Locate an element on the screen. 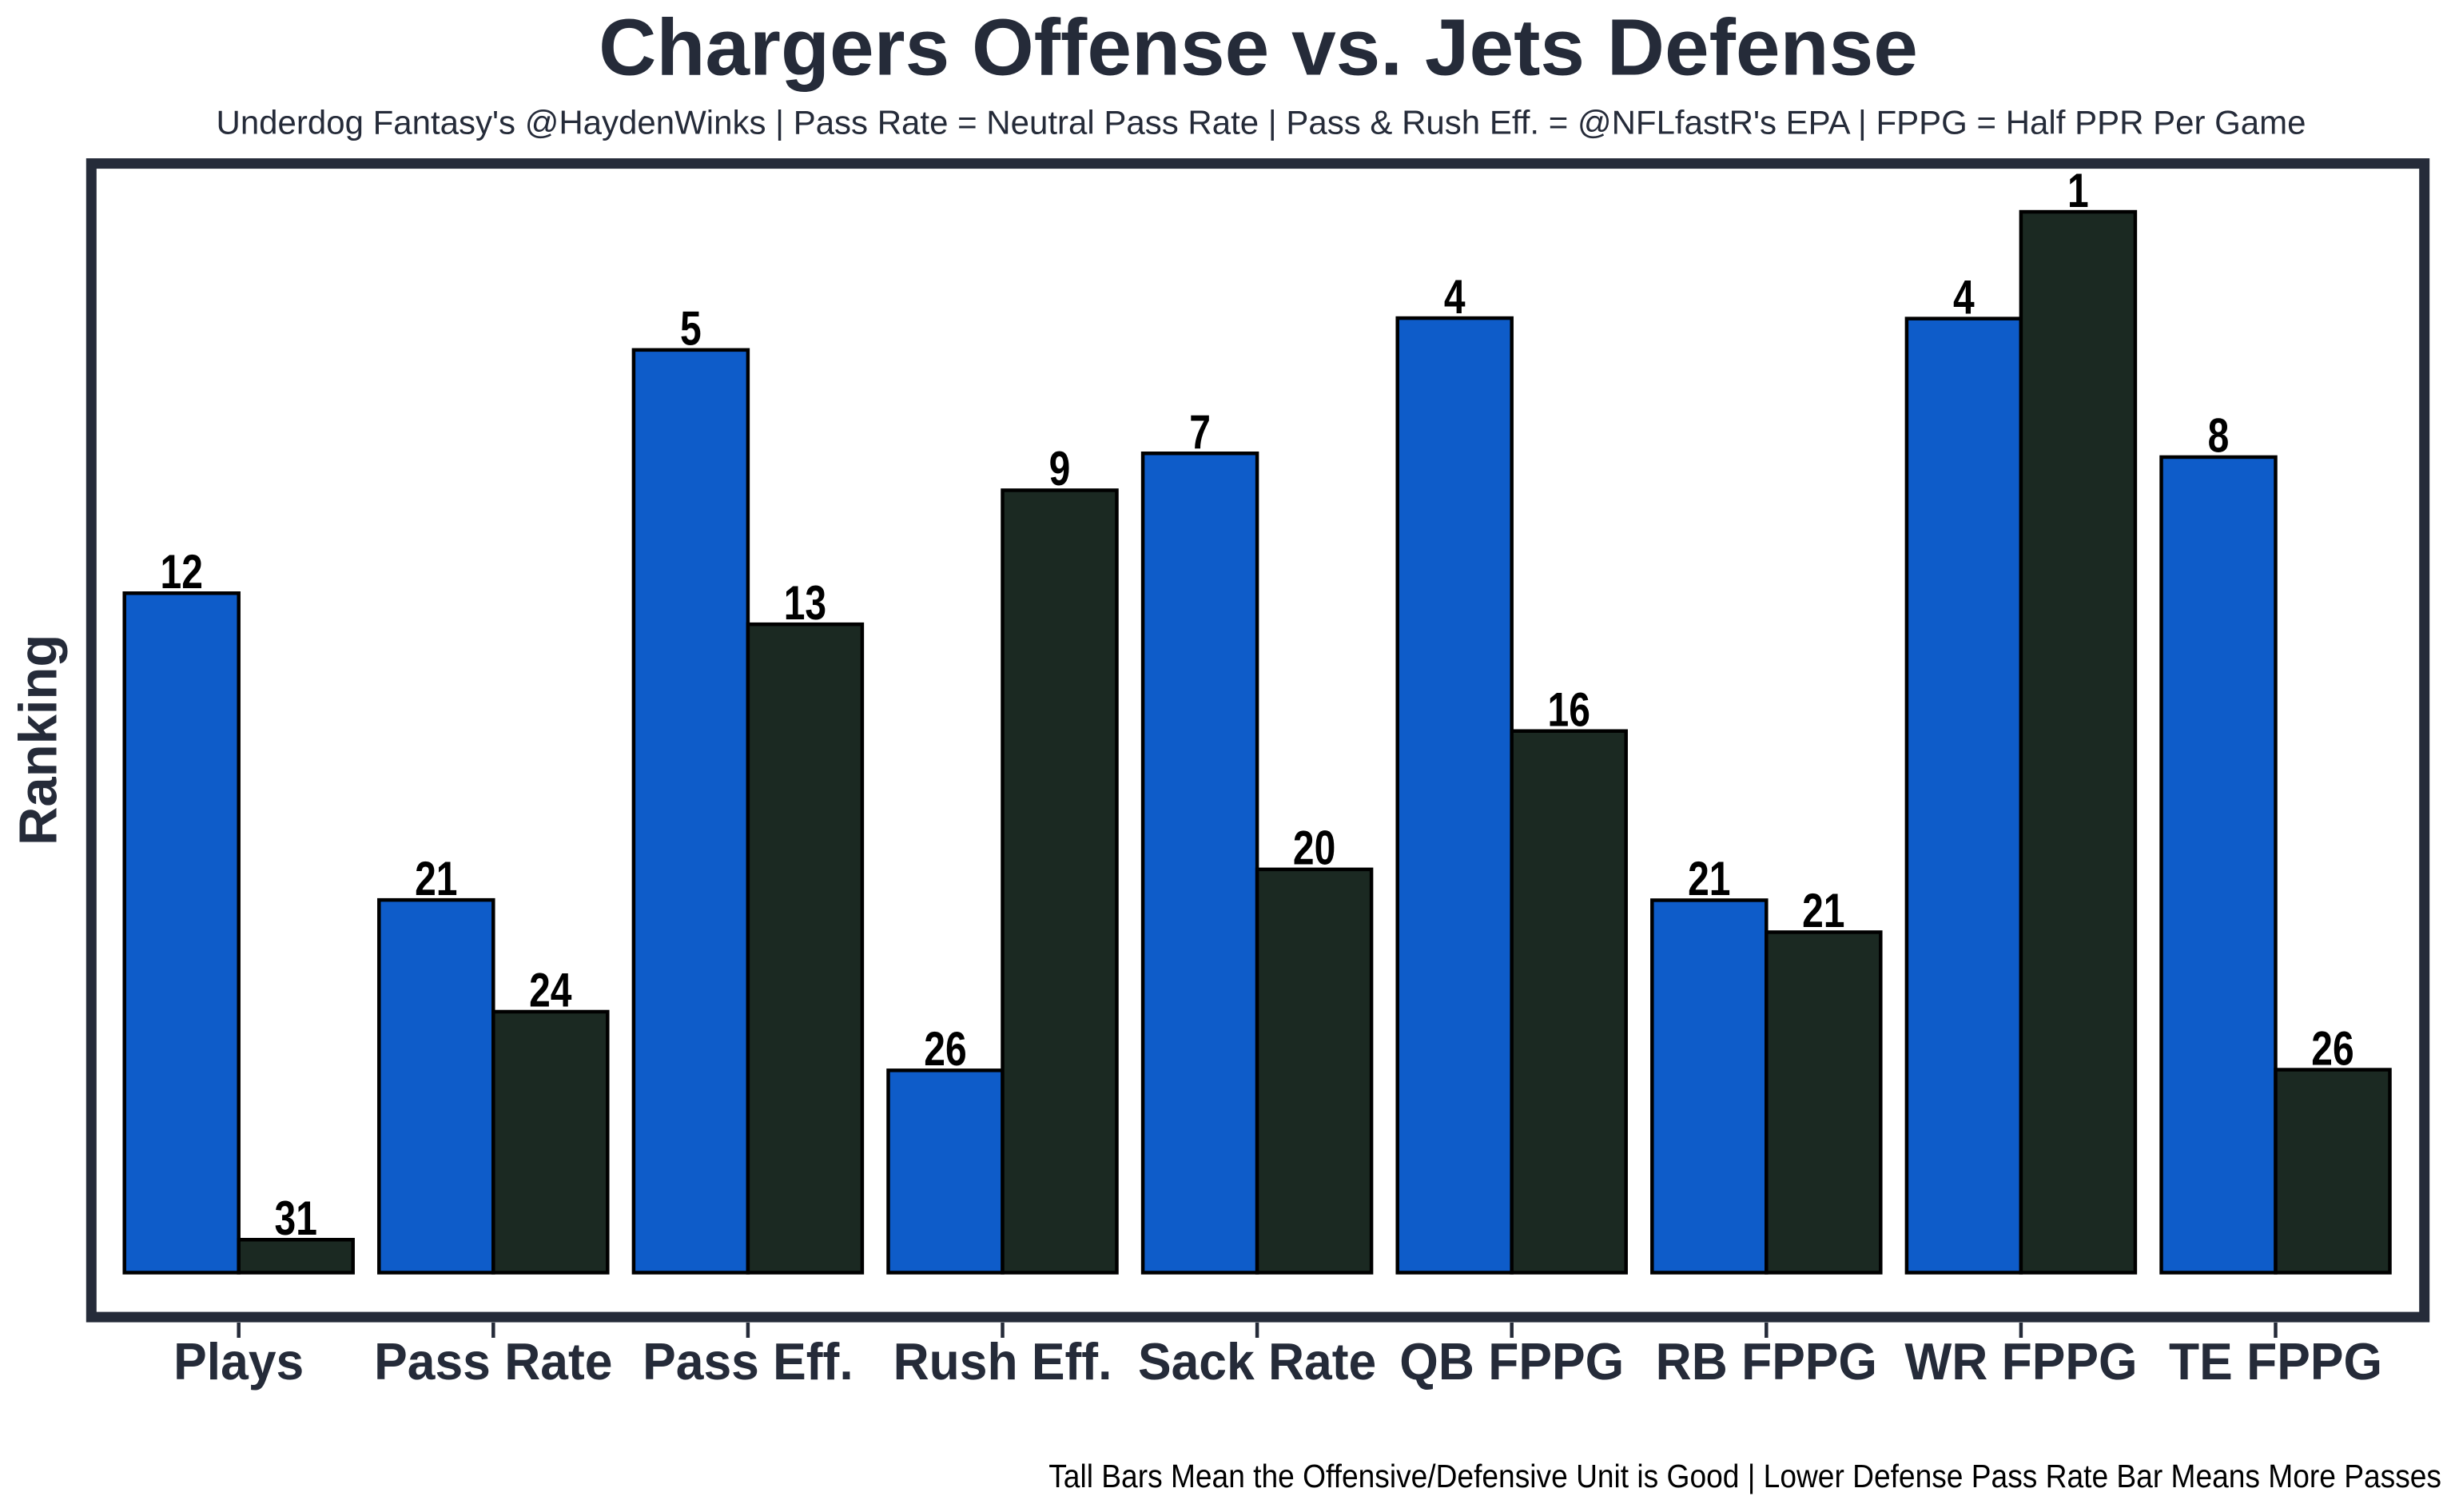  svg-text:Chargers Offense vs. Jets Defe: Chargers Offense vs. Jets Defense is located at coordinates (1259, 48).